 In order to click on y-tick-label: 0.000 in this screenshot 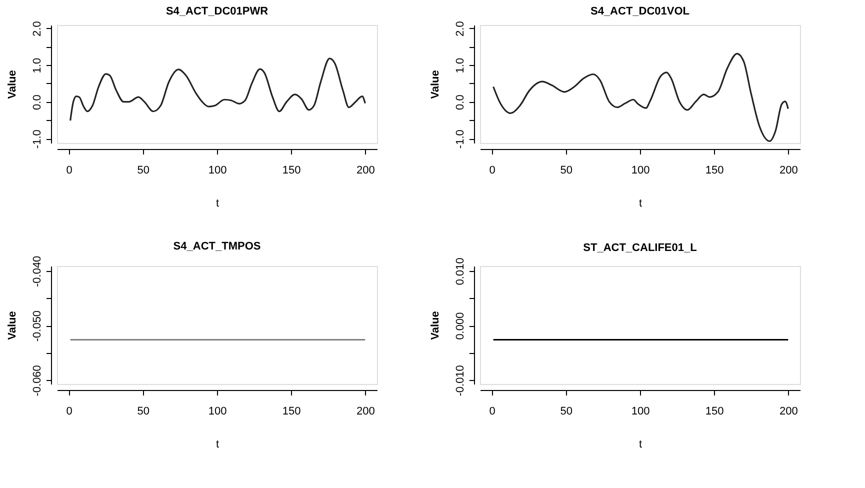, I will do `click(460, 326)`.